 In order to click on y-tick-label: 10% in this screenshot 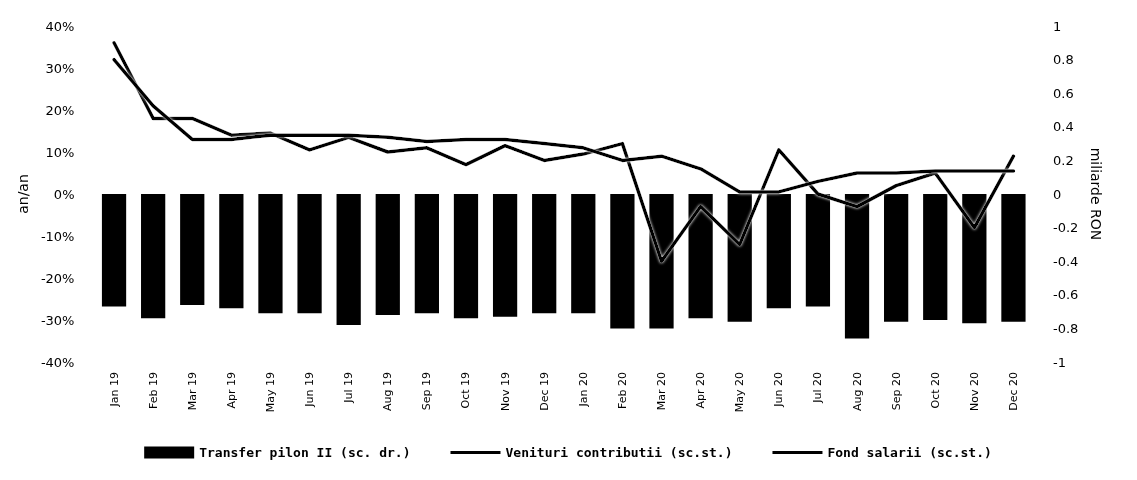, I will do `click(60, 152)`.